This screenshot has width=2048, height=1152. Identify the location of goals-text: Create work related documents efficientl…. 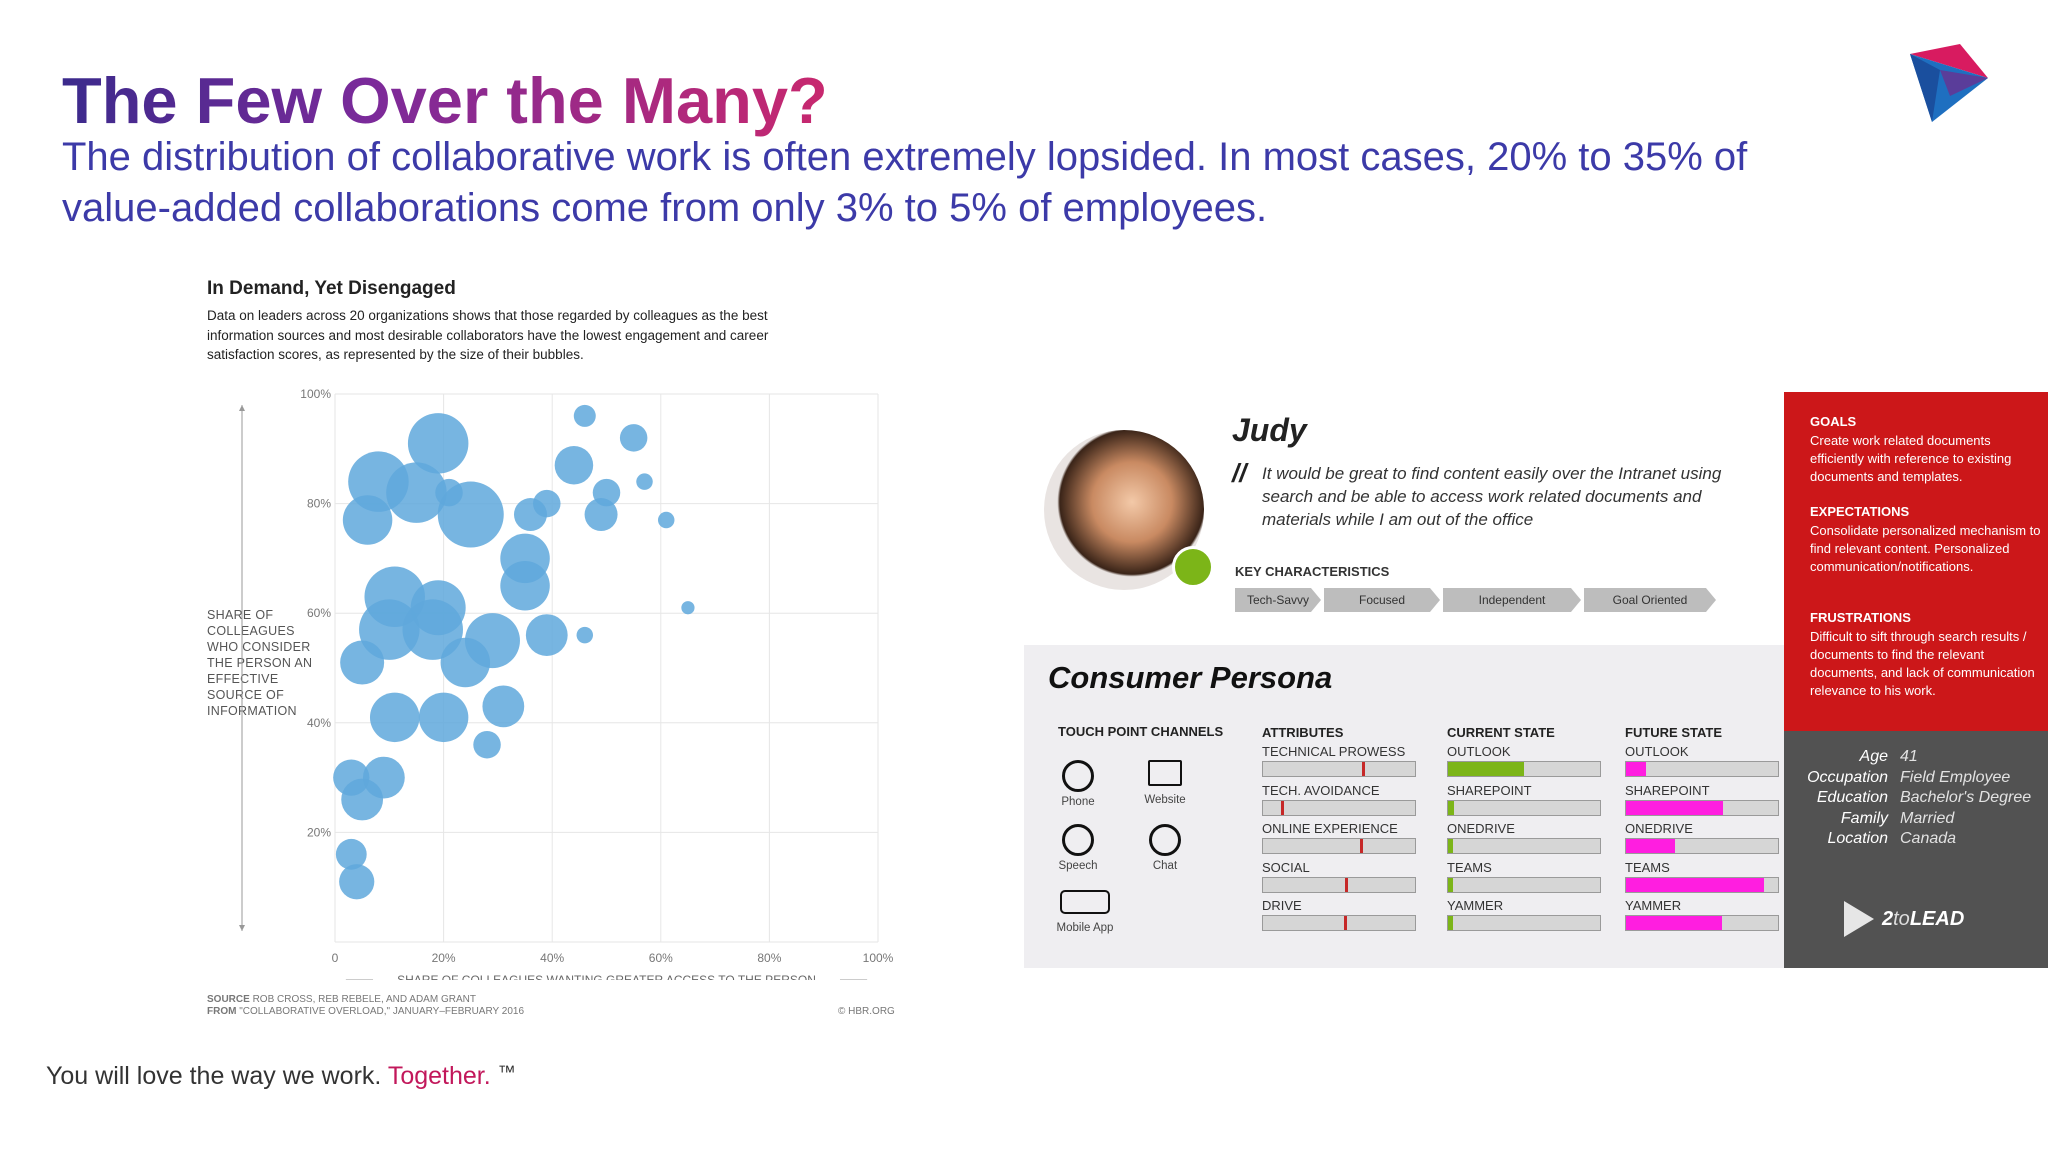
(1911, 458).